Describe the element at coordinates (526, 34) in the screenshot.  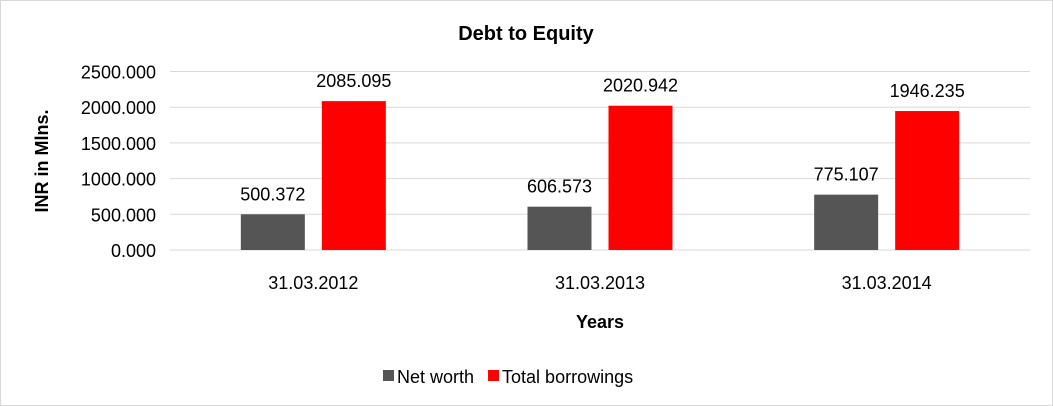
I see `chart-title: Debt to Equity` at that location.